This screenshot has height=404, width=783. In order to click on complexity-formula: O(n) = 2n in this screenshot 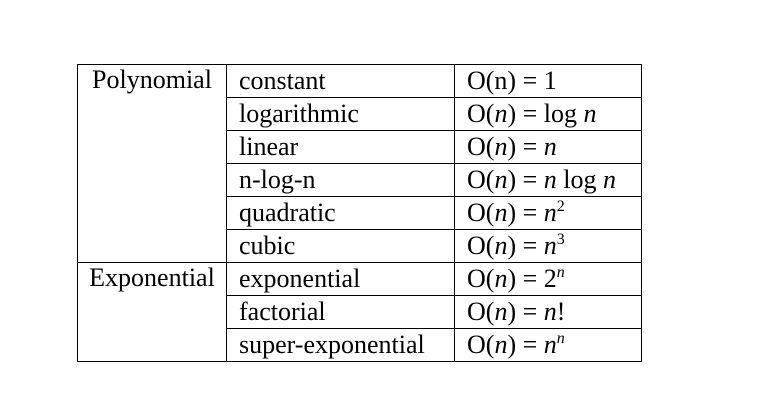, I will do `click(548, 279)`.